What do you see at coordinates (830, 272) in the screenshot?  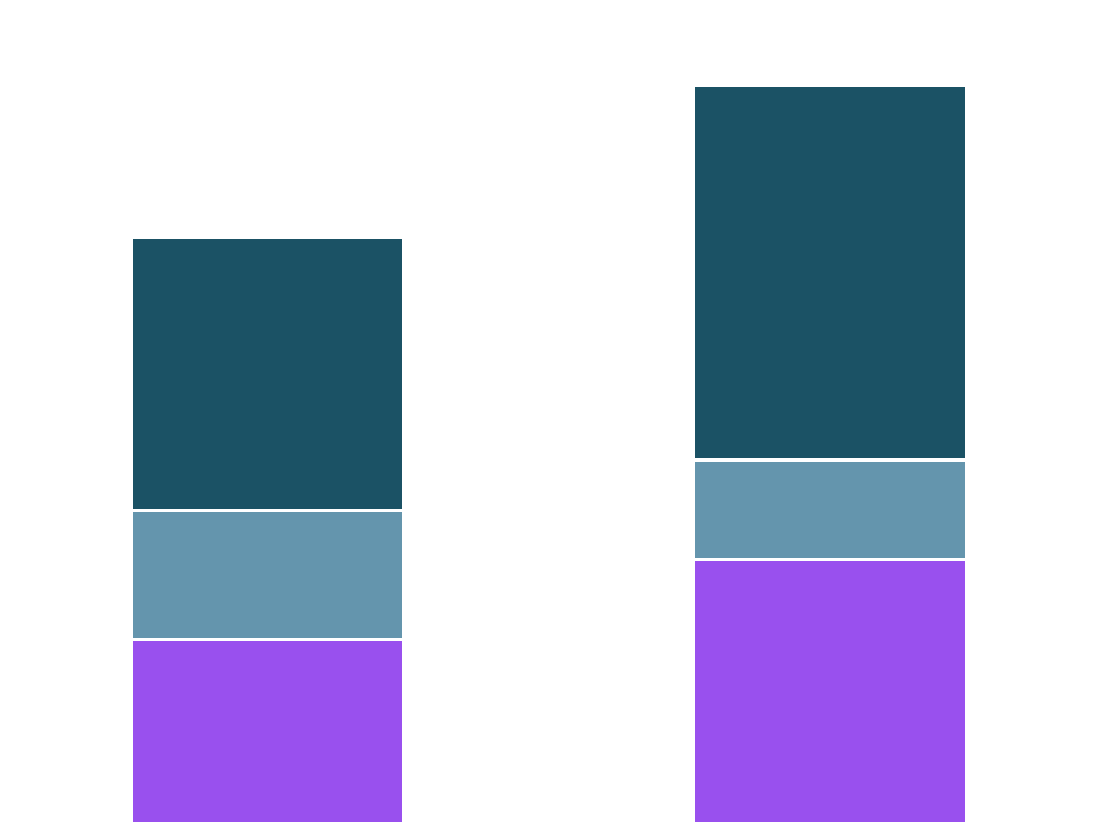 I see `bar-2-segment-series-3: 37.1` at bounding box center [830, 272].